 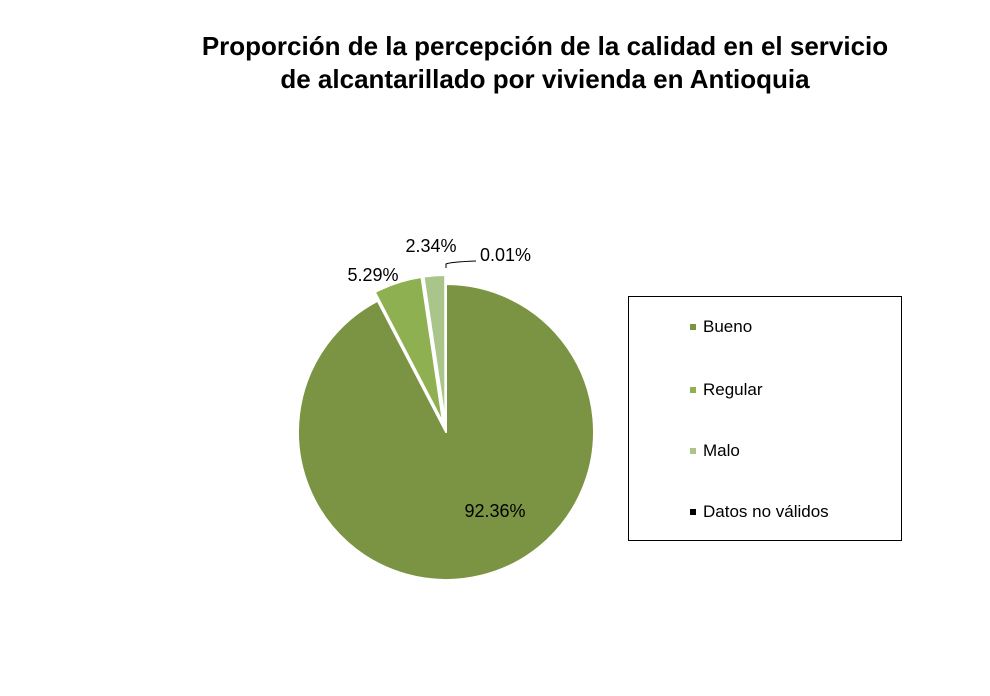 What do you see at coordinates (430, 246) in the screenshot?
I see `data-label-malo: 2.34%` at bounding box center [430, 246].